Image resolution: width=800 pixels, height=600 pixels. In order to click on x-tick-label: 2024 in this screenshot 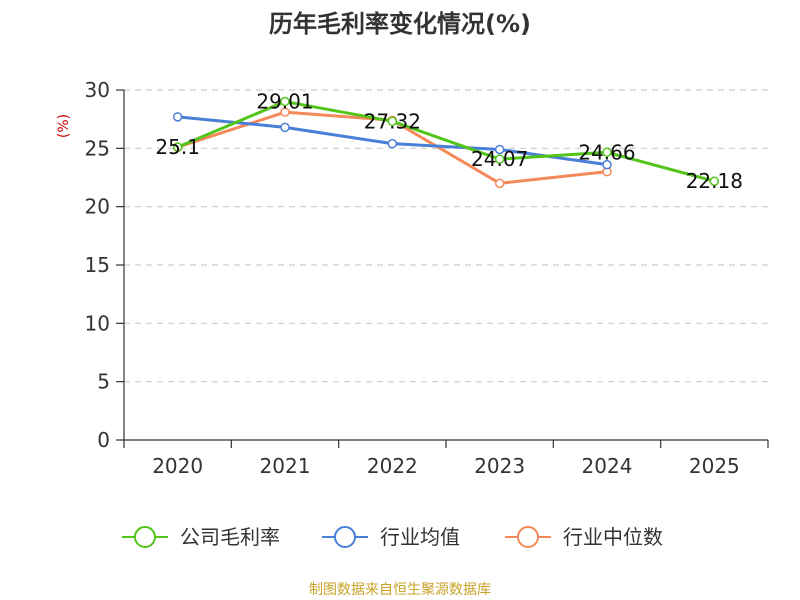, I will do `click(607, 466)`.